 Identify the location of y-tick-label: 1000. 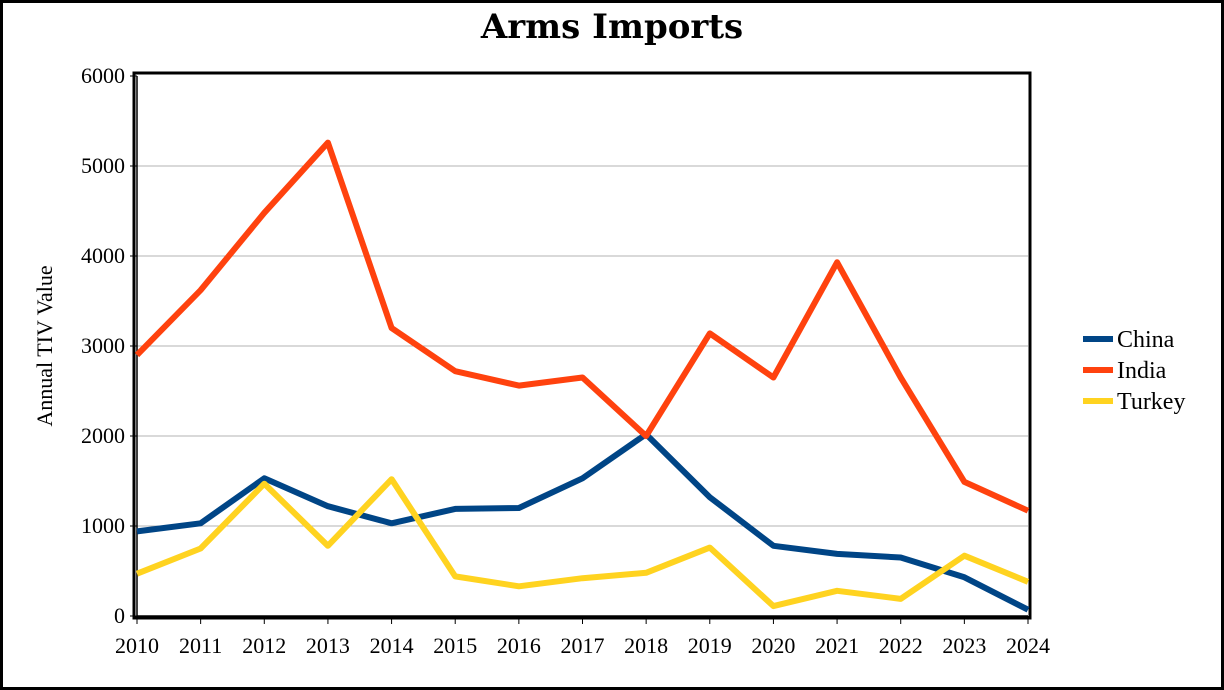
(103, 525).